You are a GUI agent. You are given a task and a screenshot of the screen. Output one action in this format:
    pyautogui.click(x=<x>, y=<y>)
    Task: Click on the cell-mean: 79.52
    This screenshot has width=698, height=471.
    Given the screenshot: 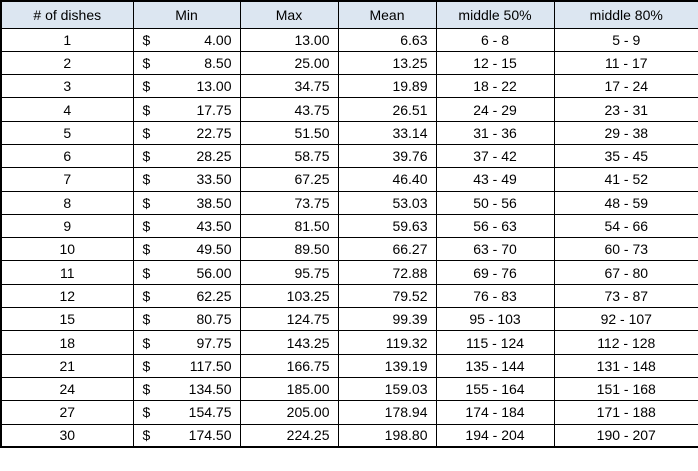 What is the action you would take?
    pyautogui.click(x=387, y=296)
    